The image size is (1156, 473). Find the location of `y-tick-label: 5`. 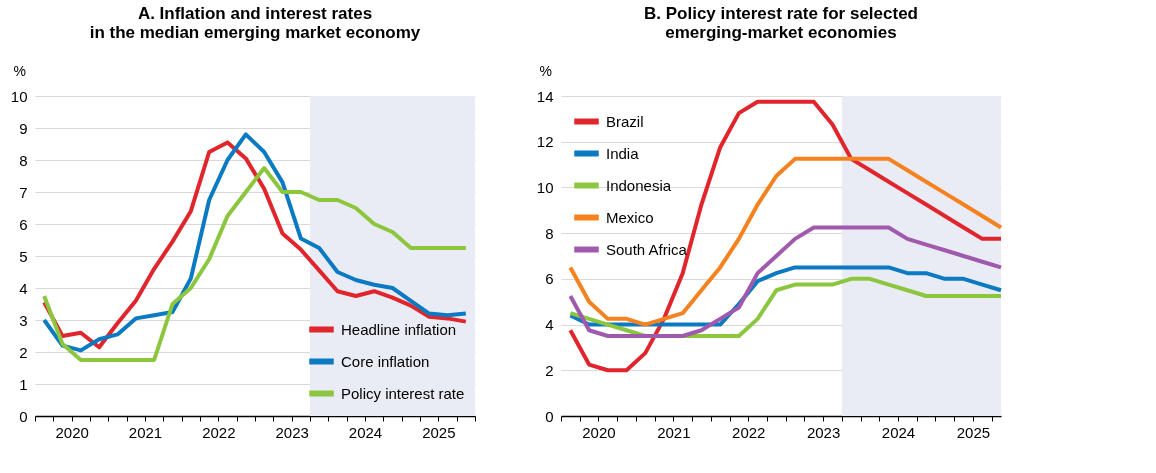

y-tick-label: 5 is located at coordinates (23, 256).